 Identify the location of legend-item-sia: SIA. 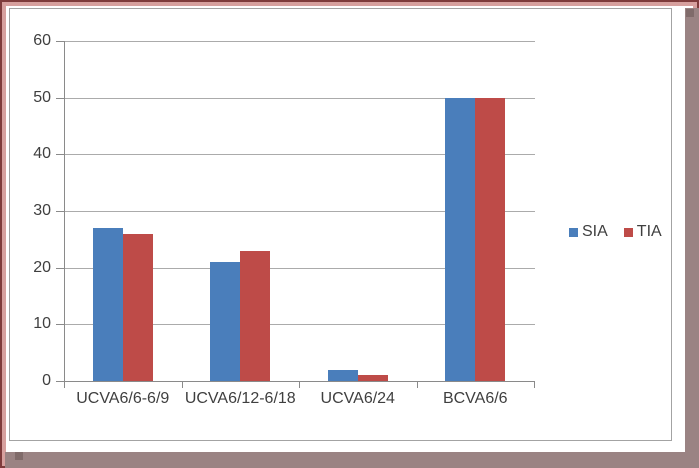
(588, 232).